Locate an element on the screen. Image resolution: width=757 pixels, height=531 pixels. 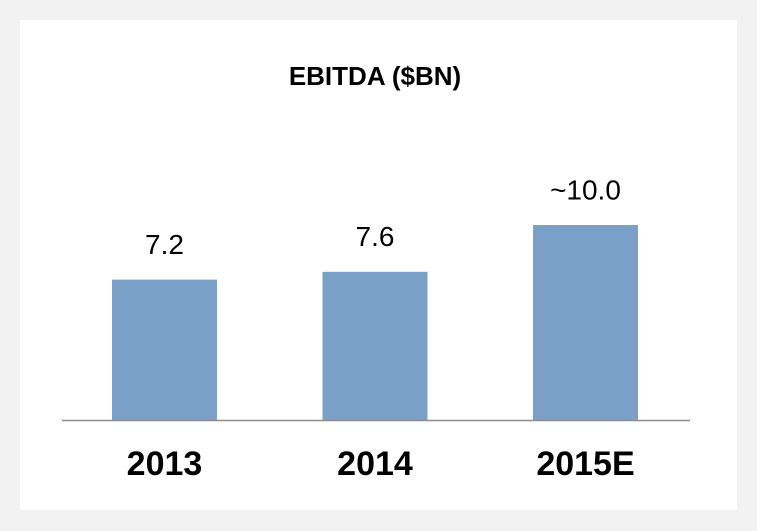
x-tick-label: 2013 is located at coordinates (165, 464).